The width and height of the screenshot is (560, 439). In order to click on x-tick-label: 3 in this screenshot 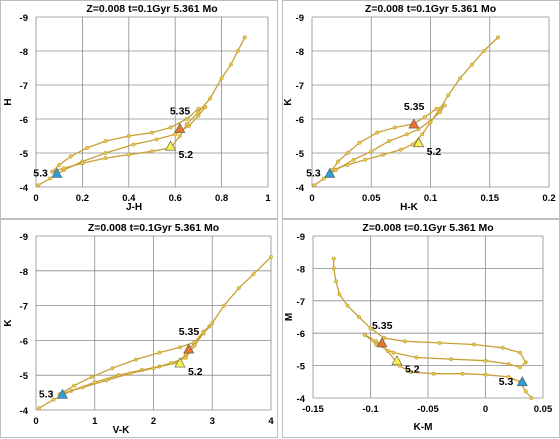, I will do `click(212, 421)`.